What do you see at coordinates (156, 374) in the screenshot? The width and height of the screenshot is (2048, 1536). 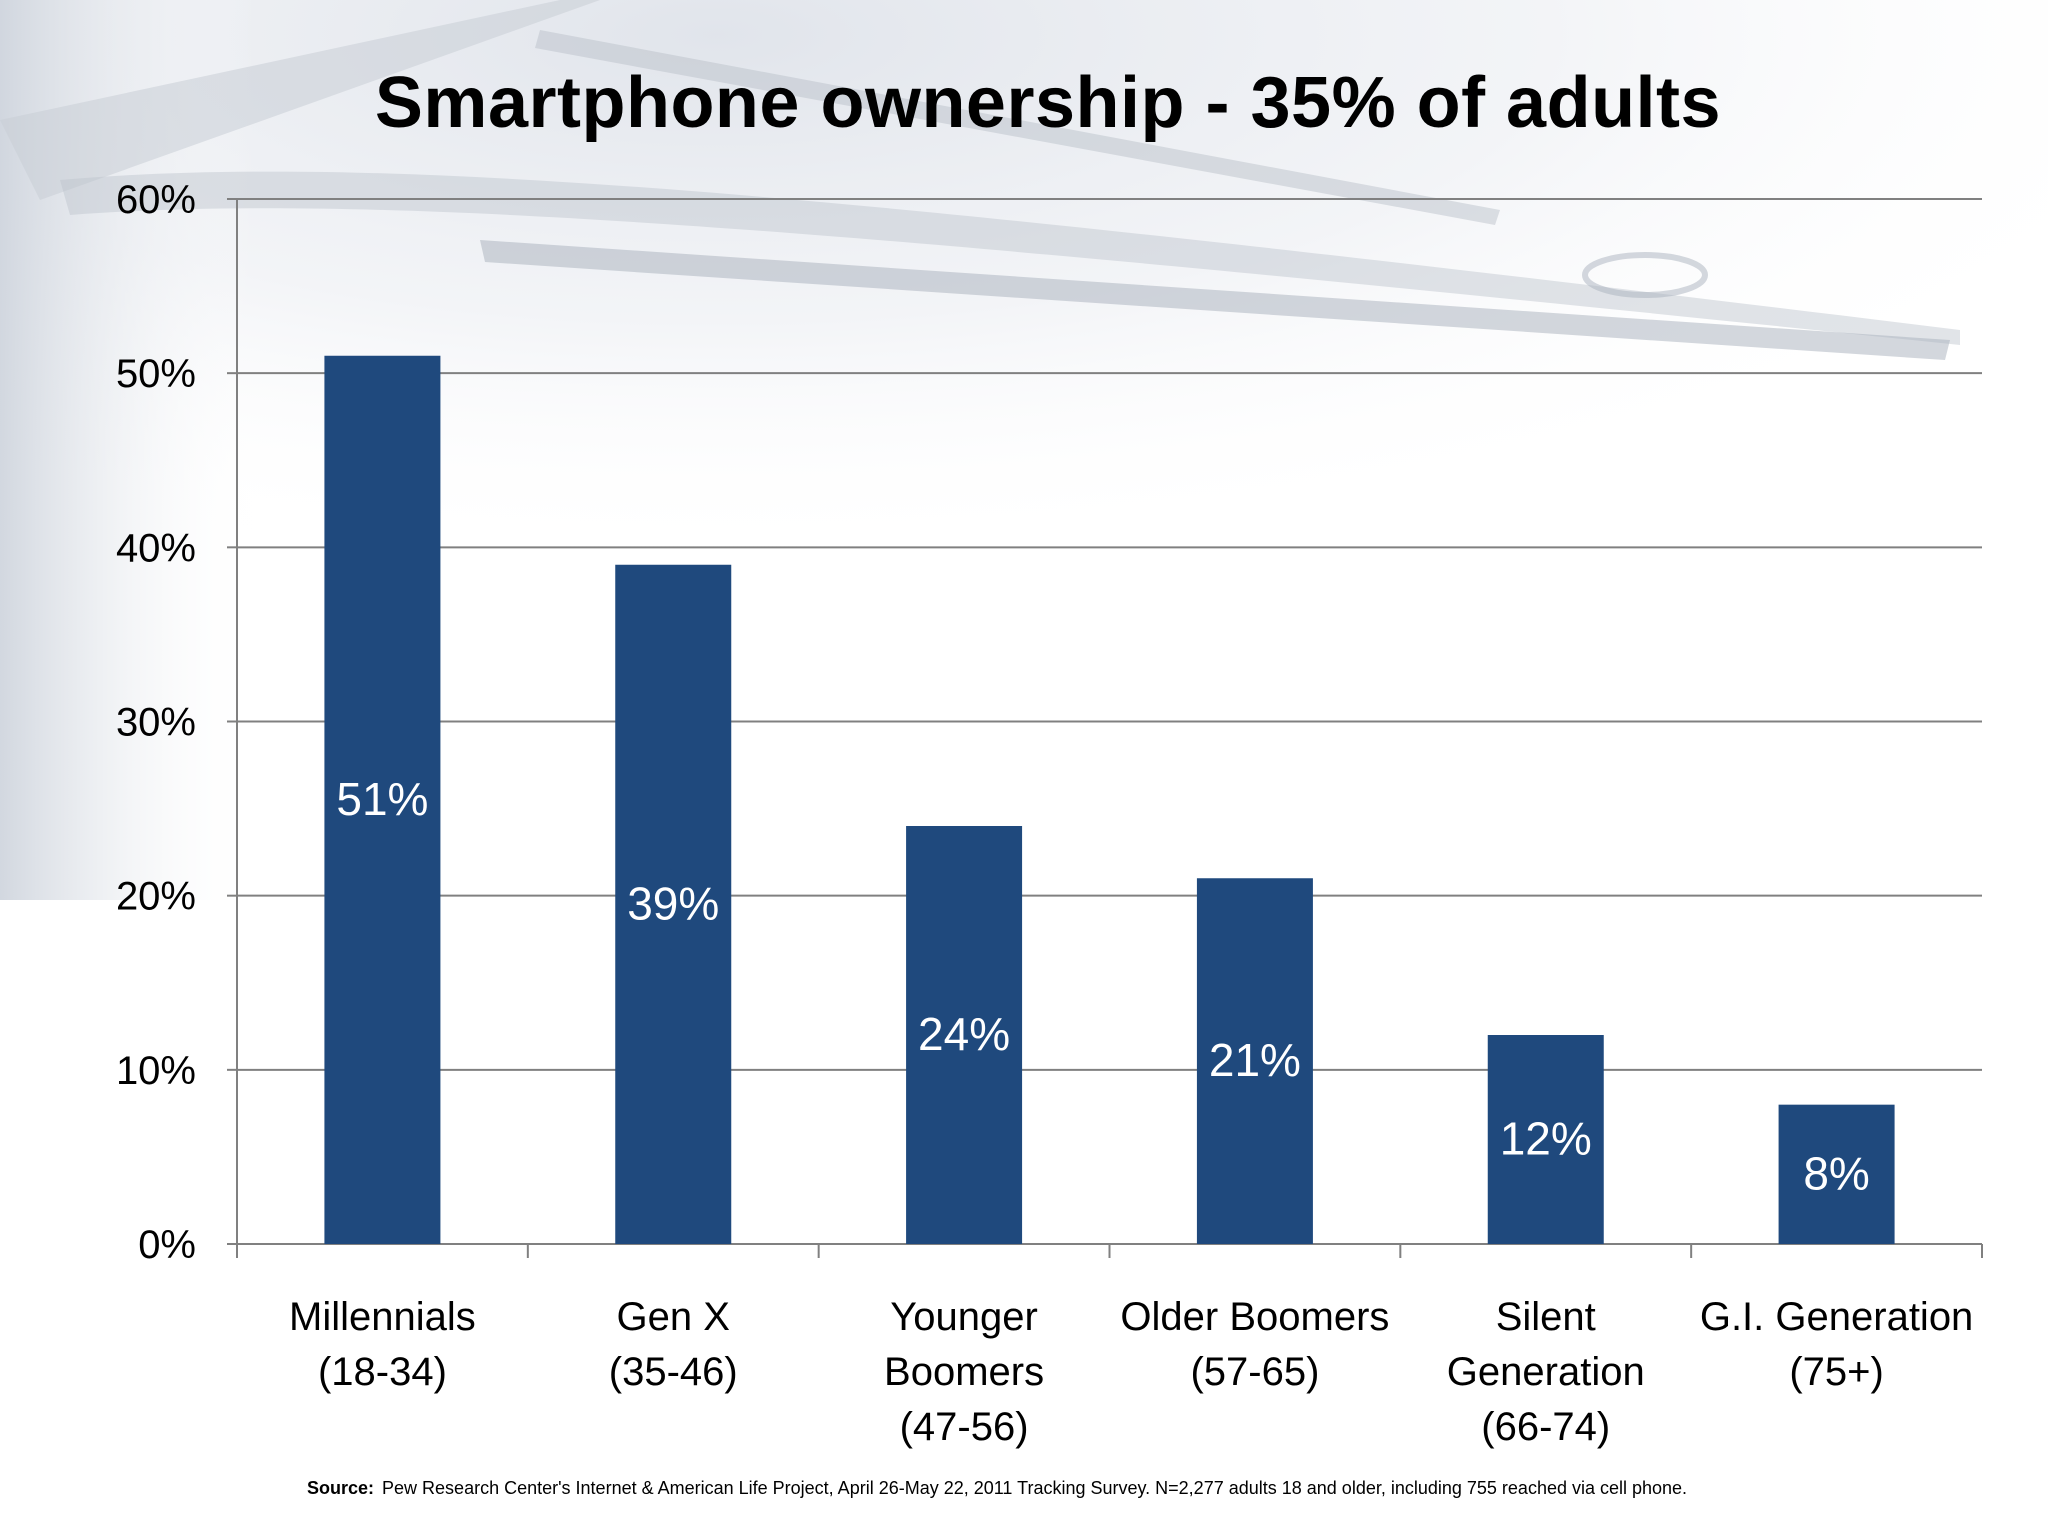 I see `y-tick-label: 50%` at bounding box center [156, 374].